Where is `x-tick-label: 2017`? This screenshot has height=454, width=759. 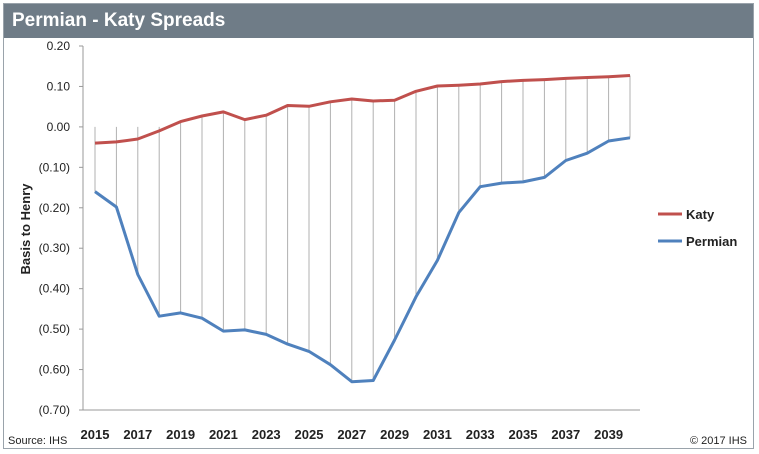
x-tick-label: 2017 is located at coordinates (137, 434).